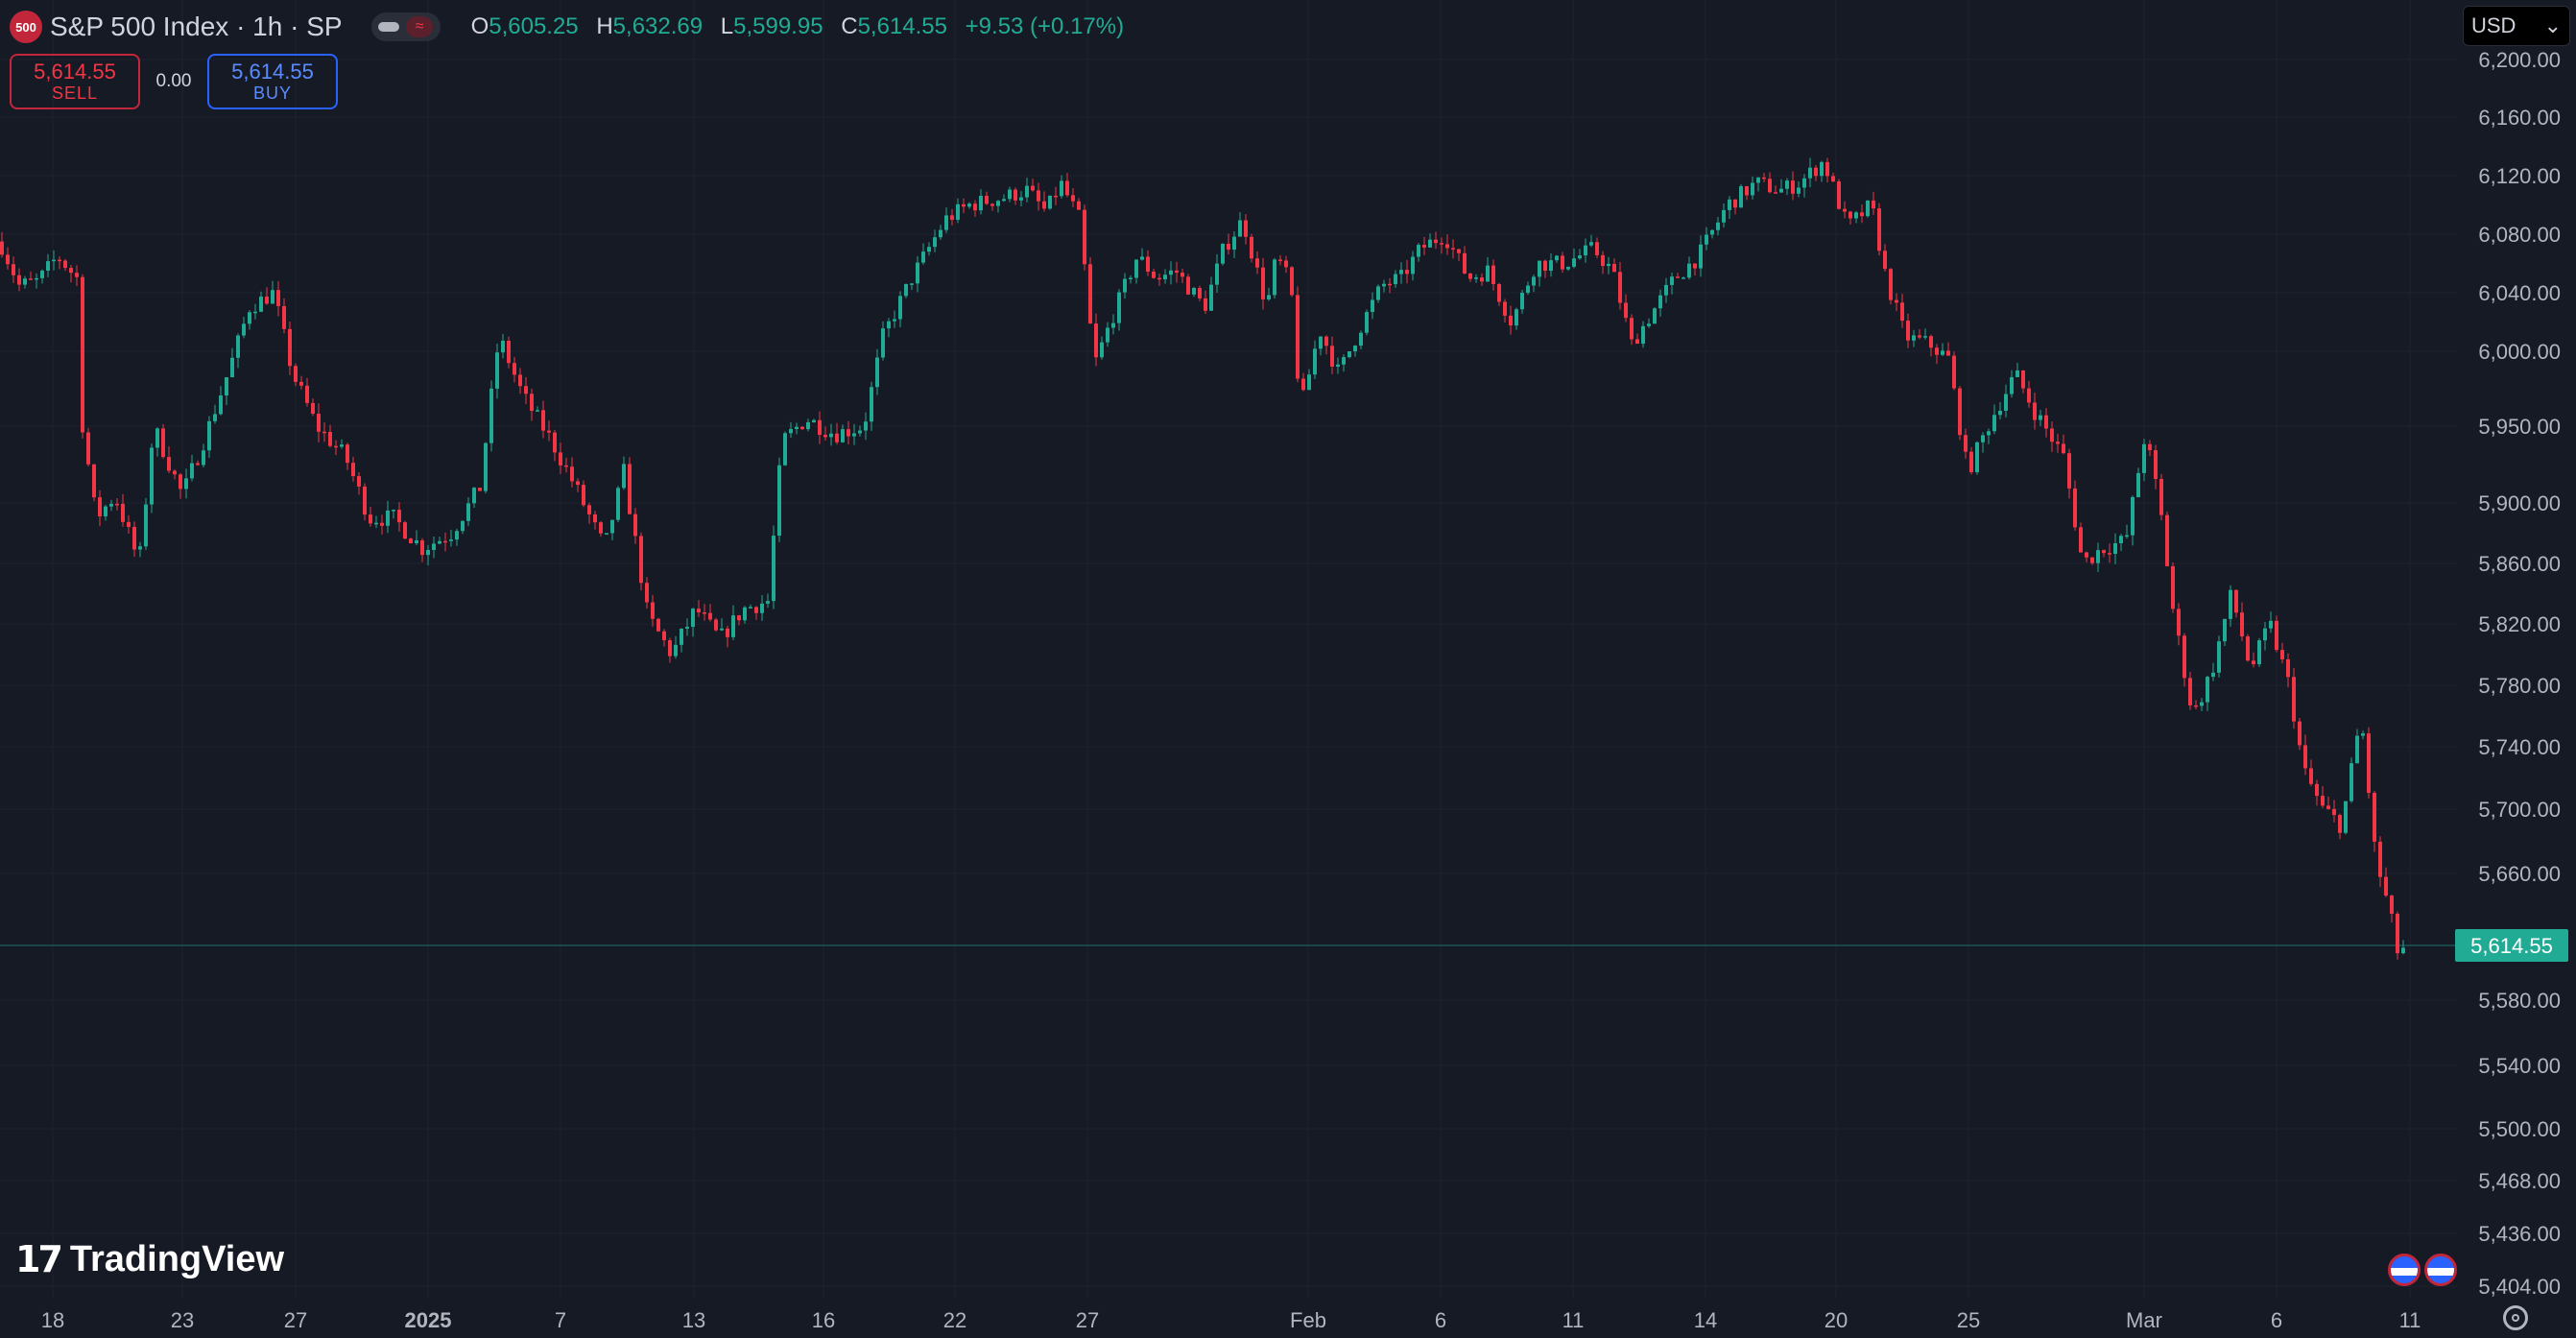 The height and width of the screenshot is (1338, 2576). I want to click on chart-mode-toggle: ≈, so click(405, 26).